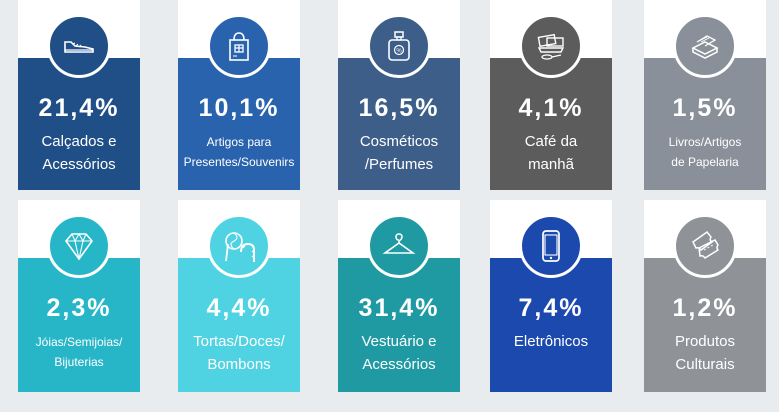 The image size is (779, 412). I want to click on category-card: 10,1% Artigos para Presentes/Souvenirs, so click(239, 95).